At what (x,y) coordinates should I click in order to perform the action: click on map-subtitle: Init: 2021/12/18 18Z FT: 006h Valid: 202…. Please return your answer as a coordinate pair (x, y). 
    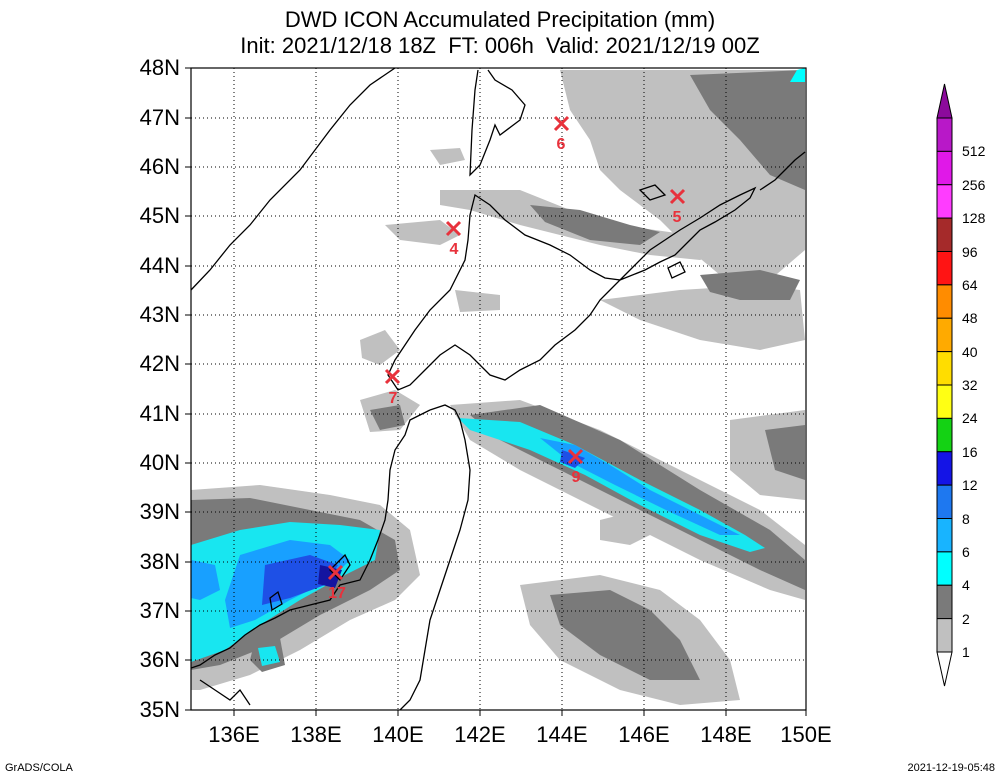
    Looking at the image, I should click on (500, 45).